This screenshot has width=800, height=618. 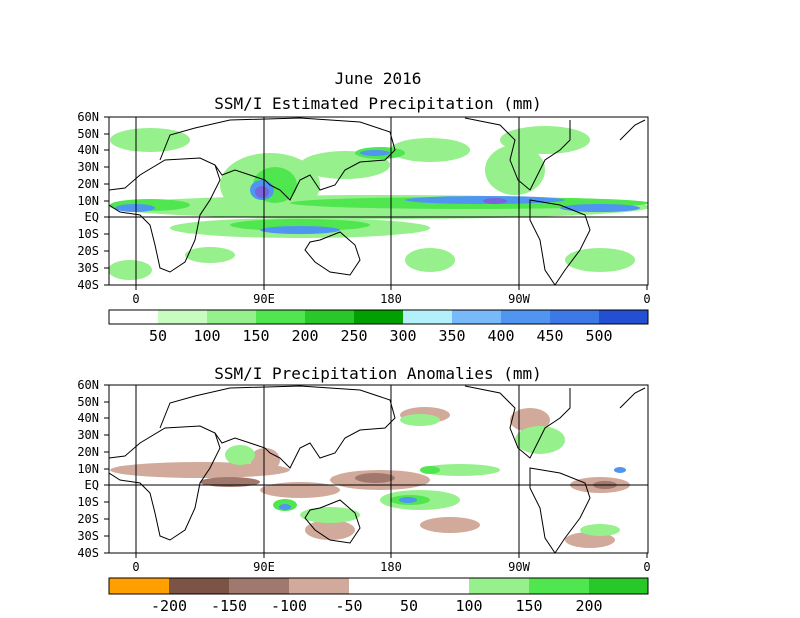 What do you see at coordinates (403, 336) in the screenshot?
I see `colorbar-label: 300` at bounding box center [403, 336].